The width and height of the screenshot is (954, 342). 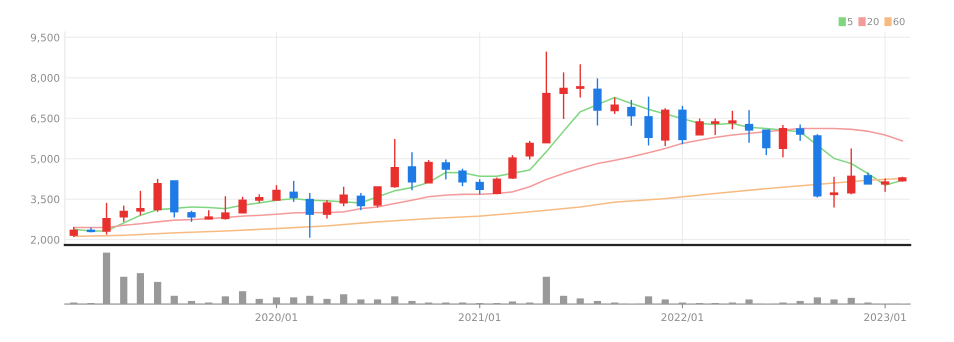 I want to click on x-tick-label: 2021/01, so click(x=479, y=317).